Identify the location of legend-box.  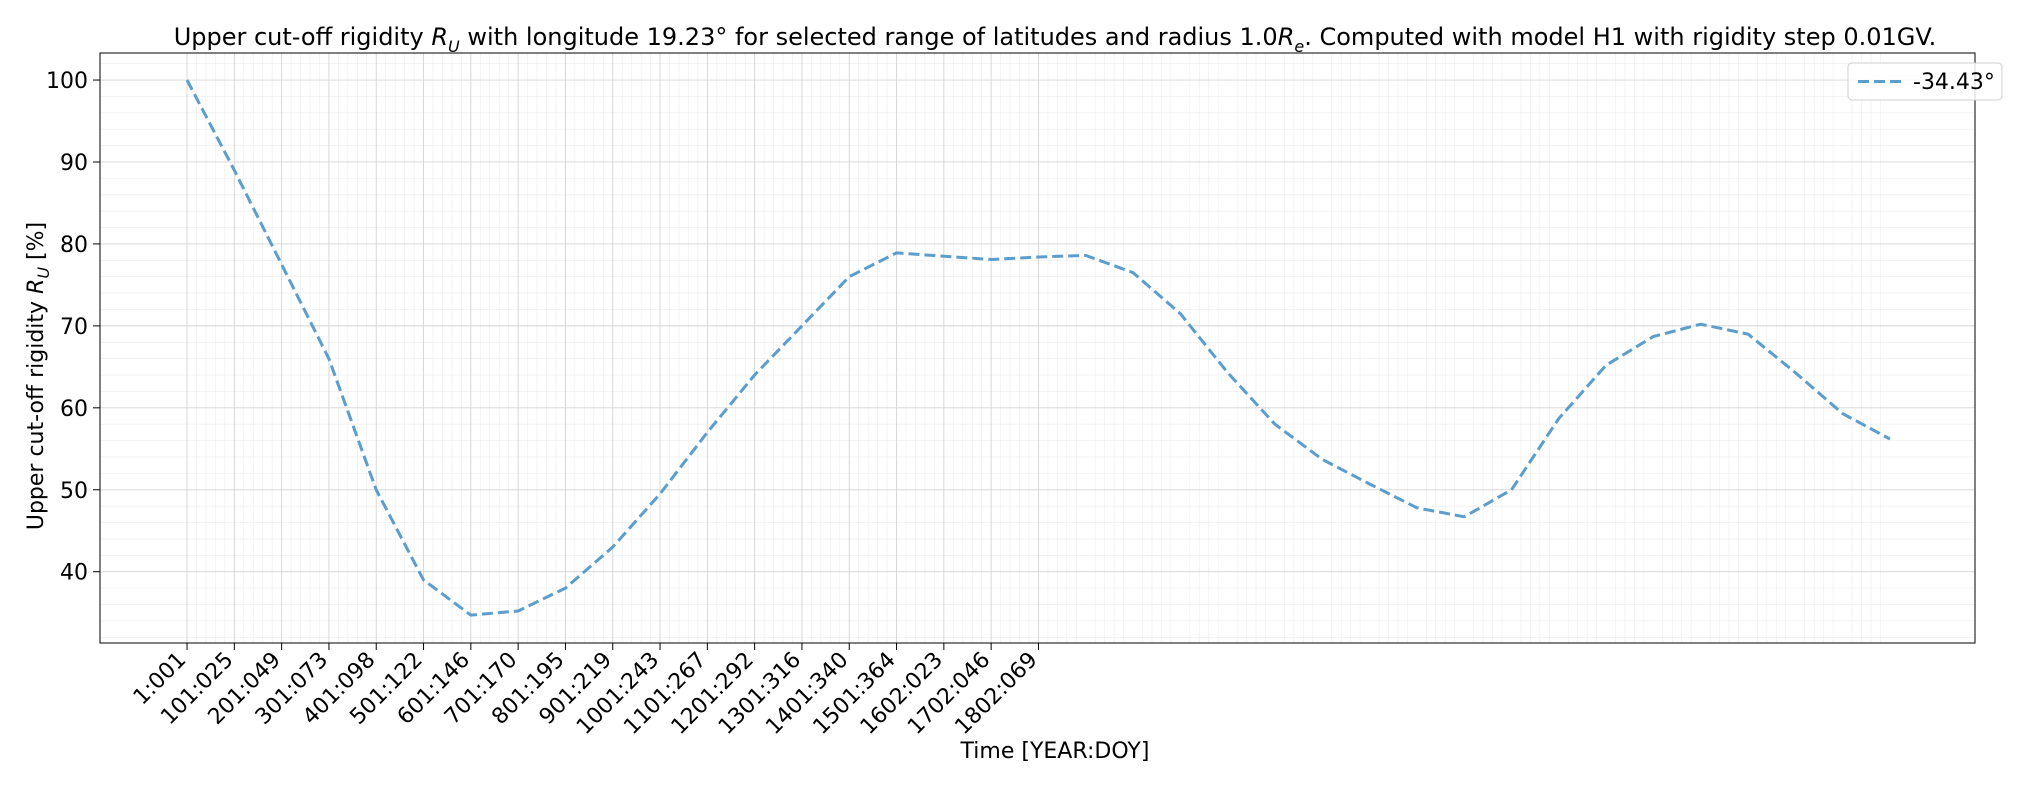
(1925, 81).